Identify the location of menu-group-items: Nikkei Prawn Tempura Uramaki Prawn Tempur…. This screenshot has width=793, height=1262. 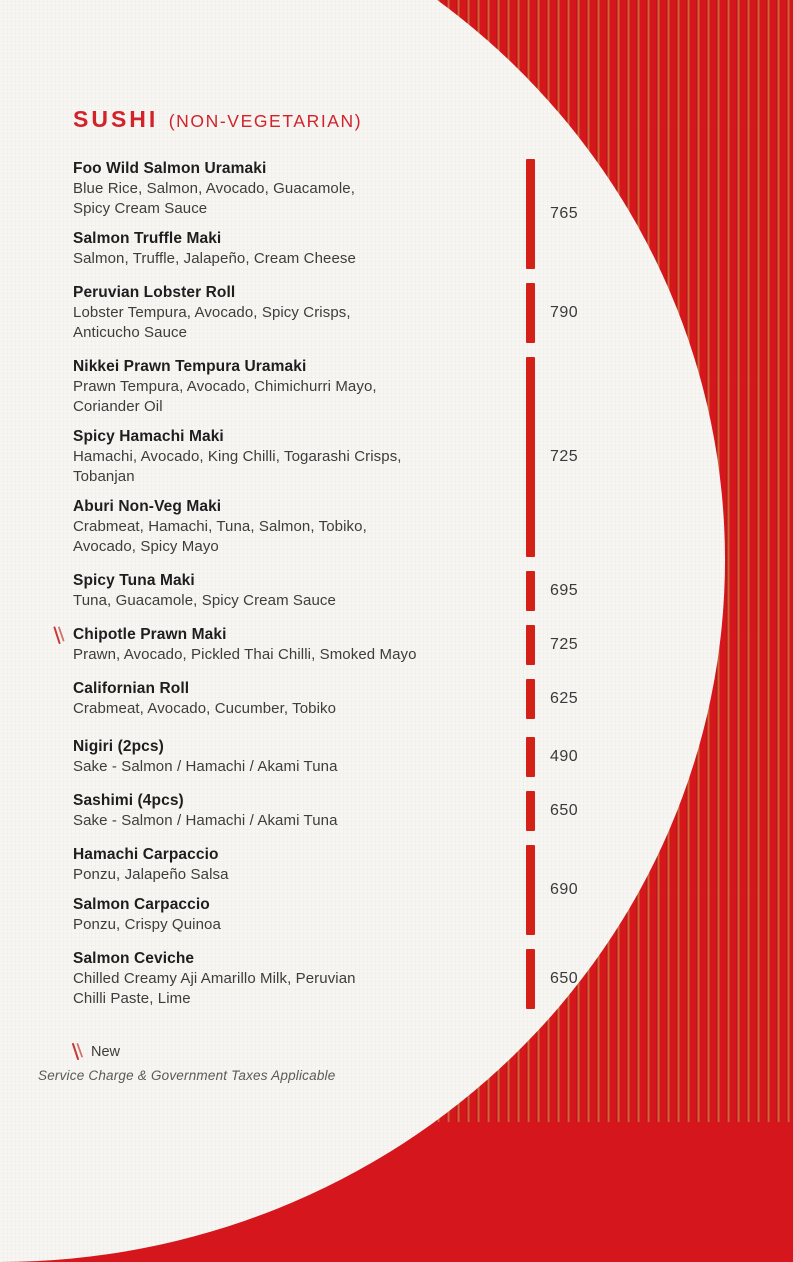
(299, 457).